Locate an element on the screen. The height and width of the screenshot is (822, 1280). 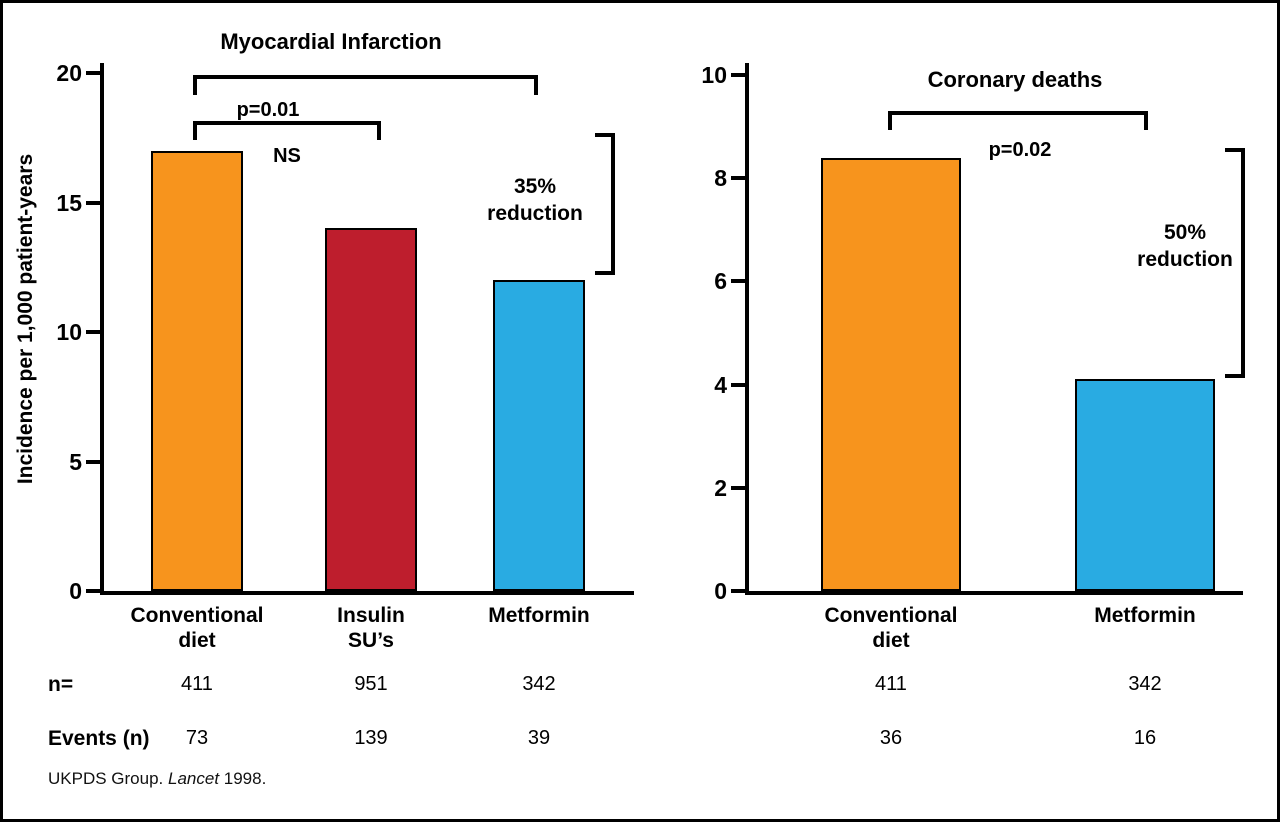
y-tick-label: 4 is located at coordinates (720, 384).